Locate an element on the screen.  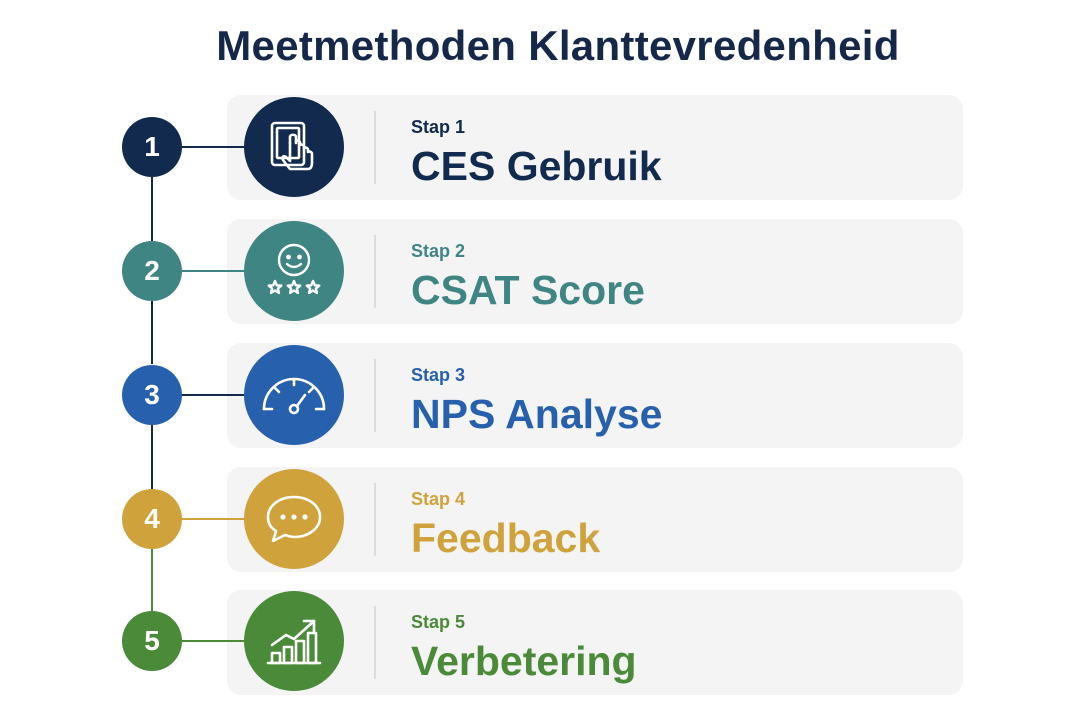
step-number-badge: 3 is located at coordinates (152, 395).